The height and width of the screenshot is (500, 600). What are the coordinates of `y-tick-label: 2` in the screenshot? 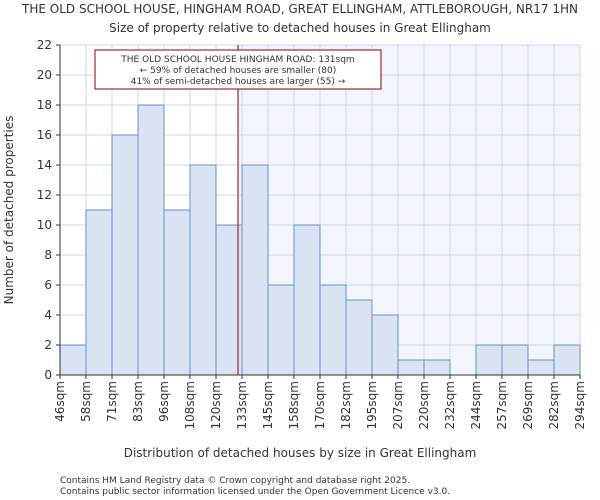 It's located at (48, 345).